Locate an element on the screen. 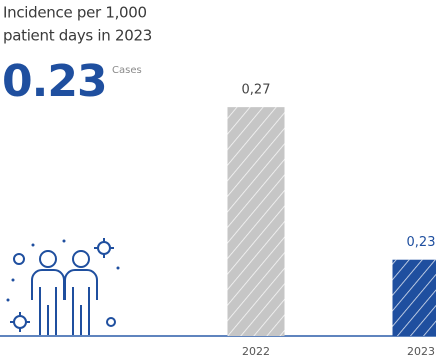  dots is located at coordinates (63, 270).